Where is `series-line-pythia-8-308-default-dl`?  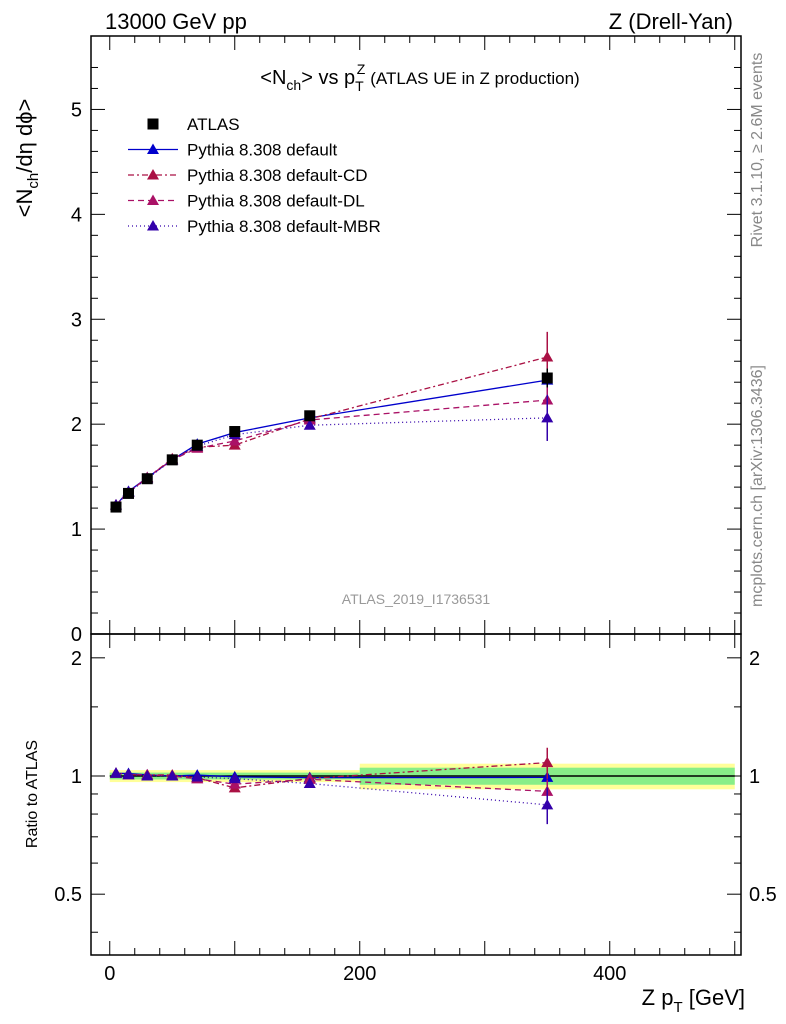 series-line-pythia-8-308-default-dl is located at coordinates (331, 452).